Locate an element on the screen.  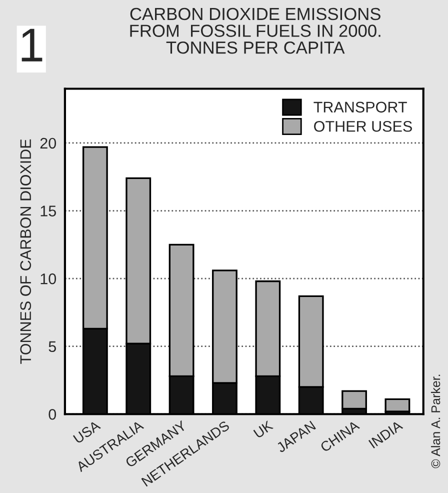
y-tick-label: 20 is located at coordinates (48, 143).